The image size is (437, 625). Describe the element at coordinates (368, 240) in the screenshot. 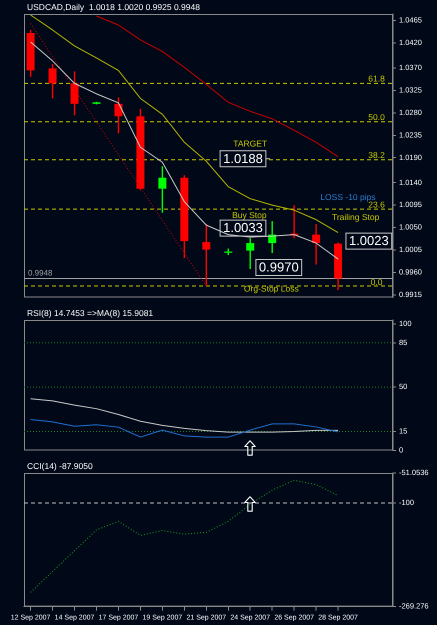

I see `annotation: 1.0023` at that location.